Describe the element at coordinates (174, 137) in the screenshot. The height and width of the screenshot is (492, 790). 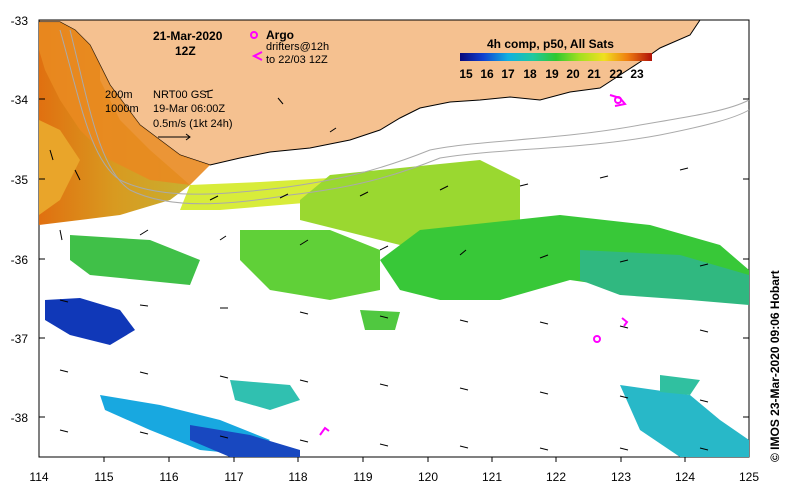
I see `velocity-scale-arrow` at that location.